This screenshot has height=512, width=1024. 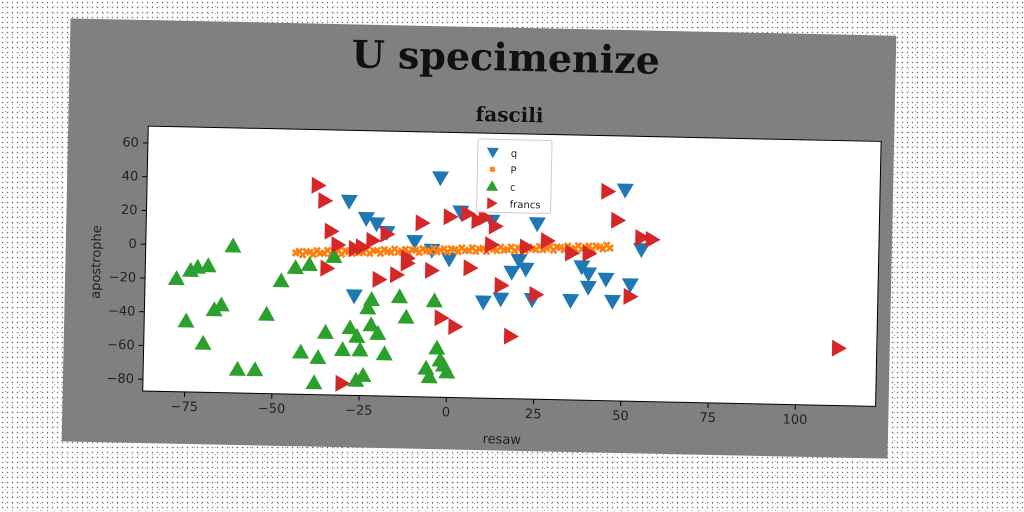 What do you see at coordinates (311, 313) in the screenshot?
I see `series-c` at bounding box center [311, 313].